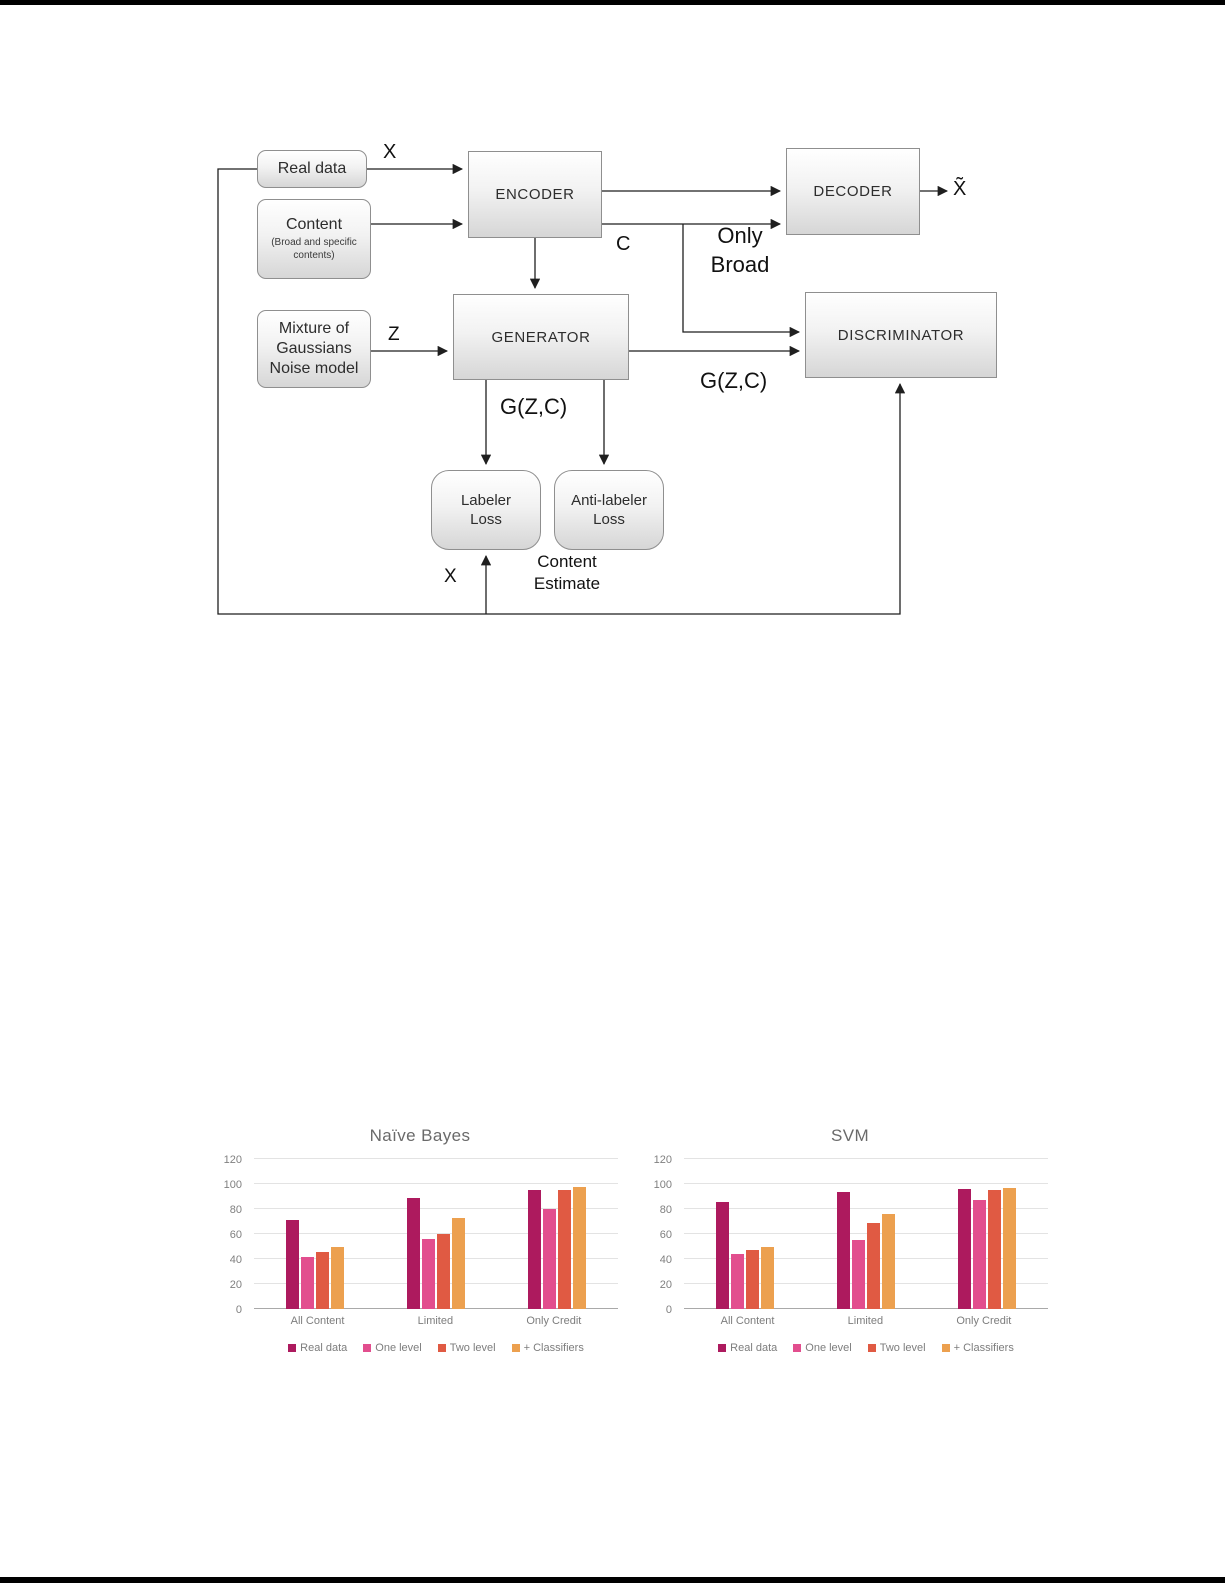 Image resolution: width=1225 pixels, height=1585 pixels. What do you see at coordinates (740, 250) in the screenshot?
I see `only-broad-label: Only Broad` at bounding box center [740, 250].